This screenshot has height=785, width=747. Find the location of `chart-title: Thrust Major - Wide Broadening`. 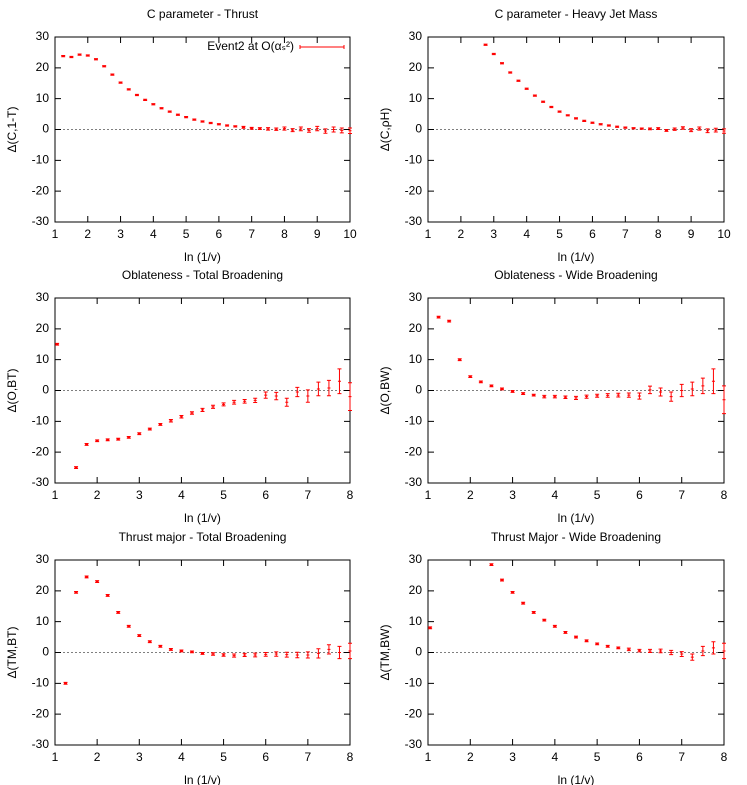

chart-title: Thrust Major - Wide Broadening is located at coordinates (576, 537).